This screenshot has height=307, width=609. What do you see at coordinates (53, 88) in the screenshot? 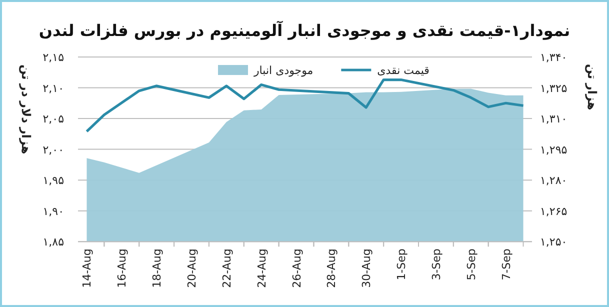
I see `y-tick-label: ۲,۱۰` at bounding box center [53, 88].